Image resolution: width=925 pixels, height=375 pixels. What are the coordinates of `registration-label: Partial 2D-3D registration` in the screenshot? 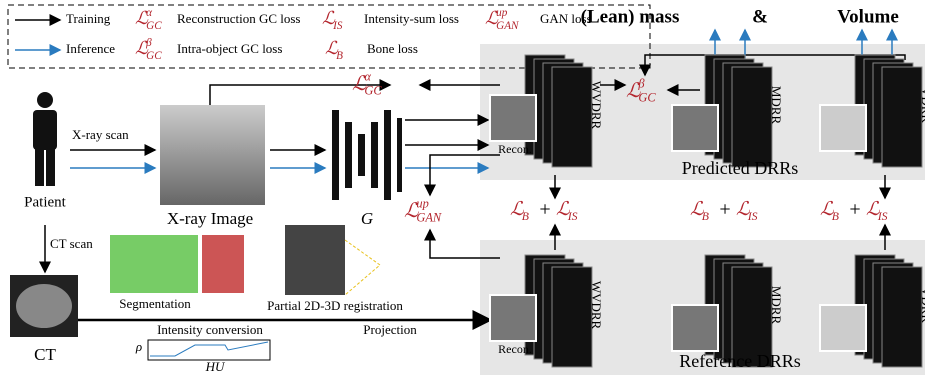 It's located at (335, 305).